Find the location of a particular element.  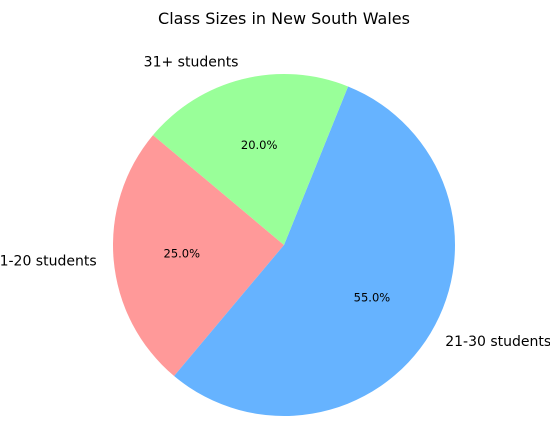

slice-percent-label: 55.0% is located at coordinates (372, 297).